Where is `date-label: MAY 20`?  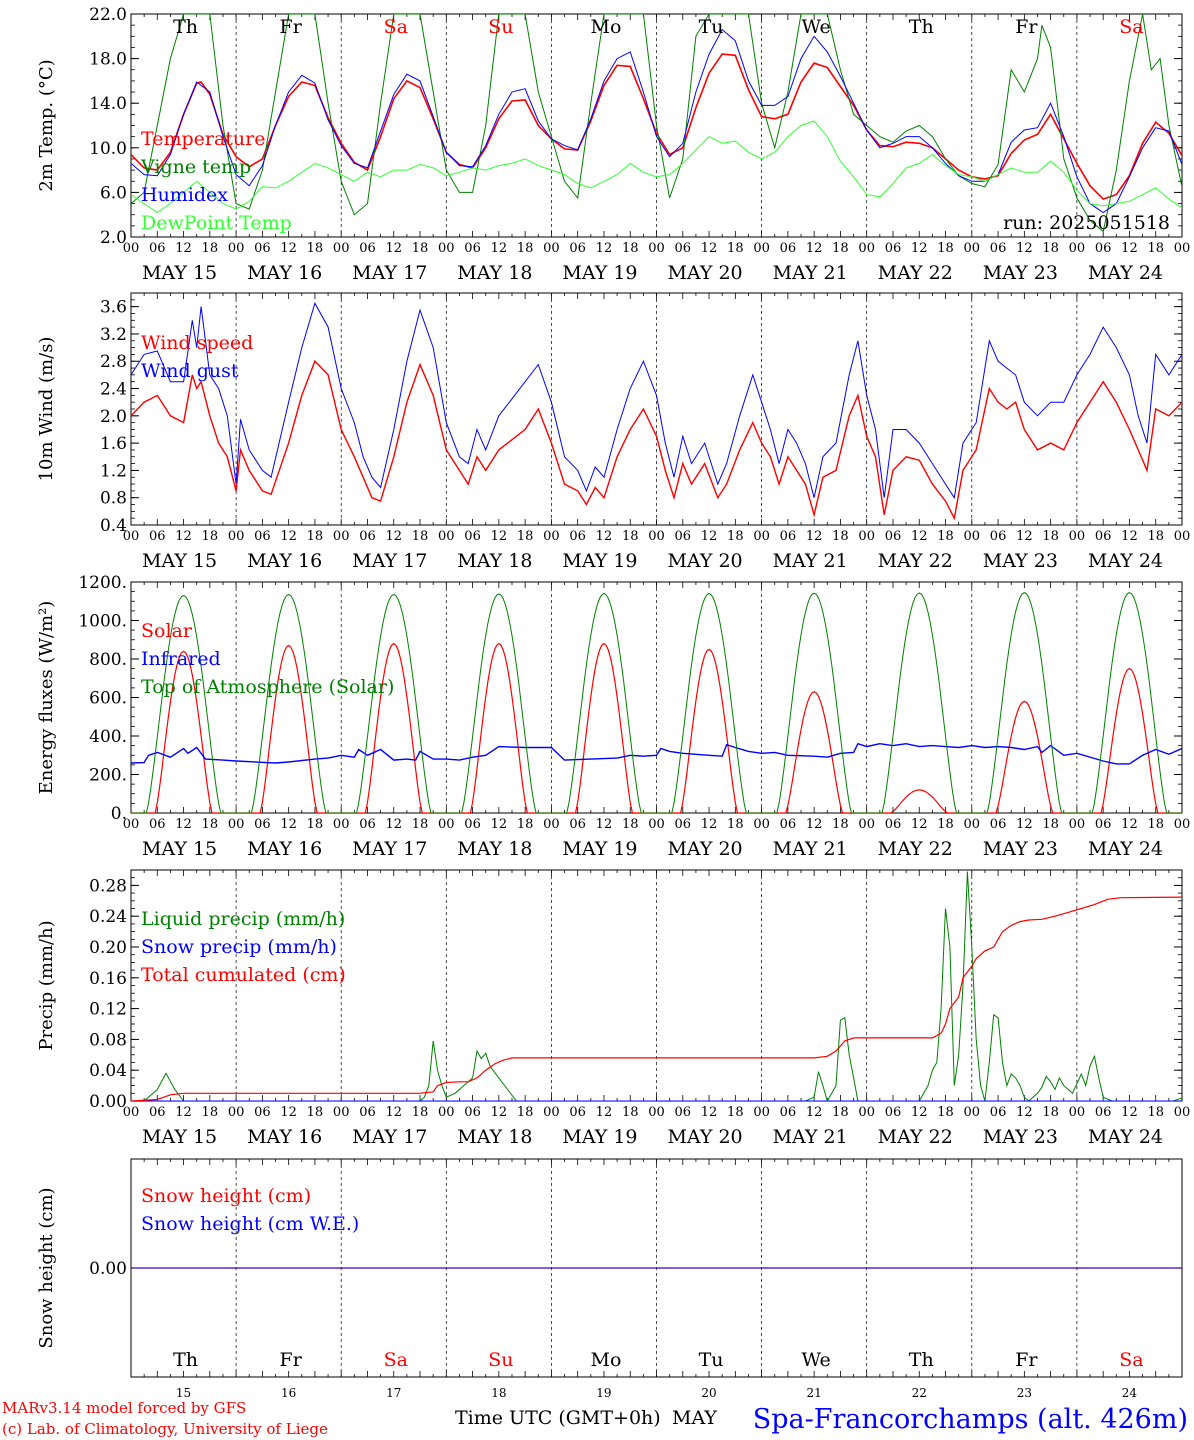
date-label: MAY 20 is located at coordinates (704, 1137).